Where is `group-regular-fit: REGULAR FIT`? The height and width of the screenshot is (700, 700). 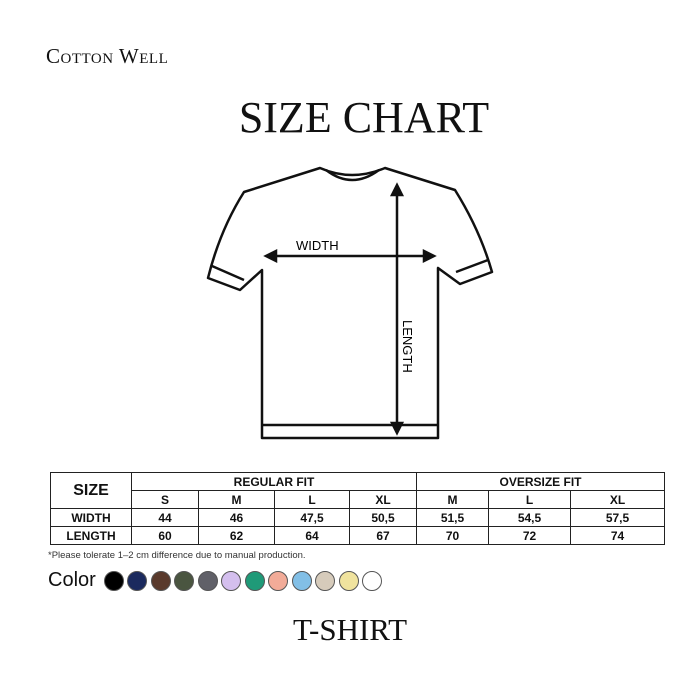 group-regular-fit: REGULAR FIT is located at coordinates (274, 481).